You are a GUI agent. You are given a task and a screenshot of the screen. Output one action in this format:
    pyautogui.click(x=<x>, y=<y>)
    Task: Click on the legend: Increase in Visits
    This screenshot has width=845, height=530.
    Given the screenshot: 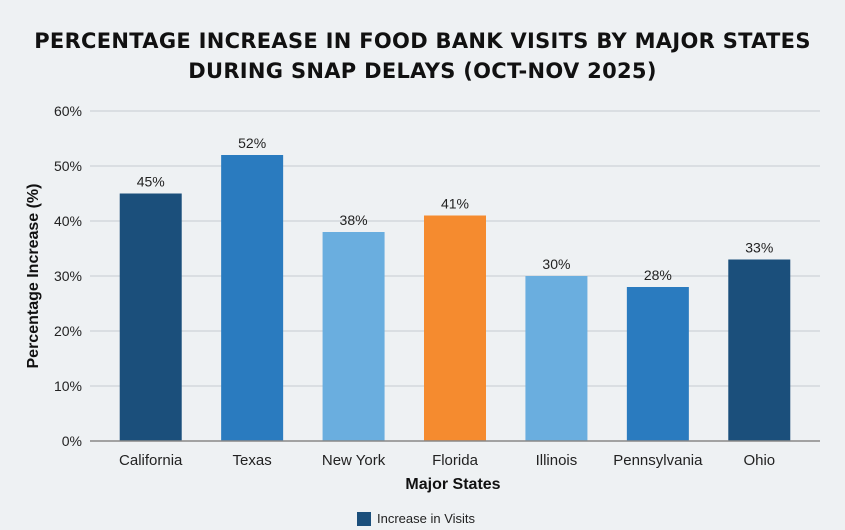 What is the action you would take?
    pyautogui.click(x=416, y=518)
    